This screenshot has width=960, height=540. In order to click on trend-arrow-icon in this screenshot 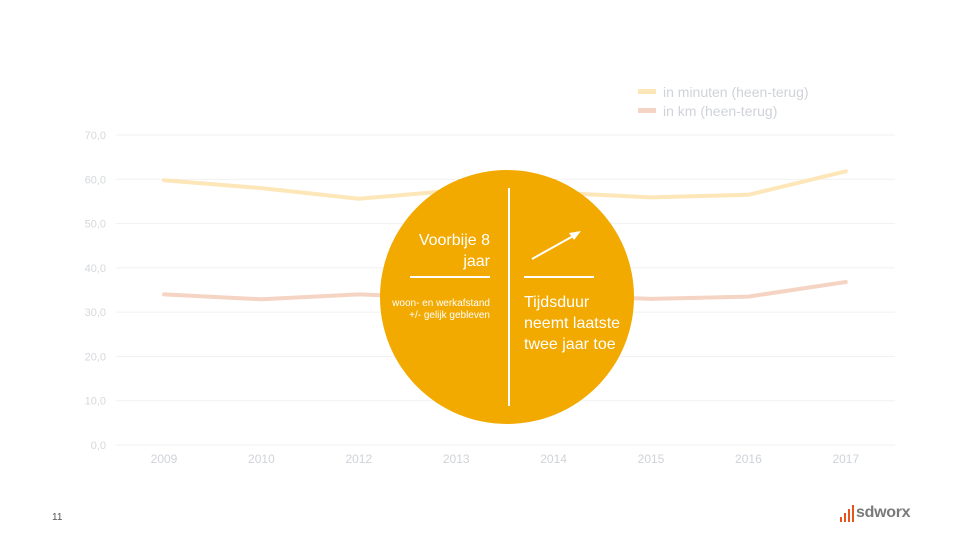, I will do `click(575, 235)`.